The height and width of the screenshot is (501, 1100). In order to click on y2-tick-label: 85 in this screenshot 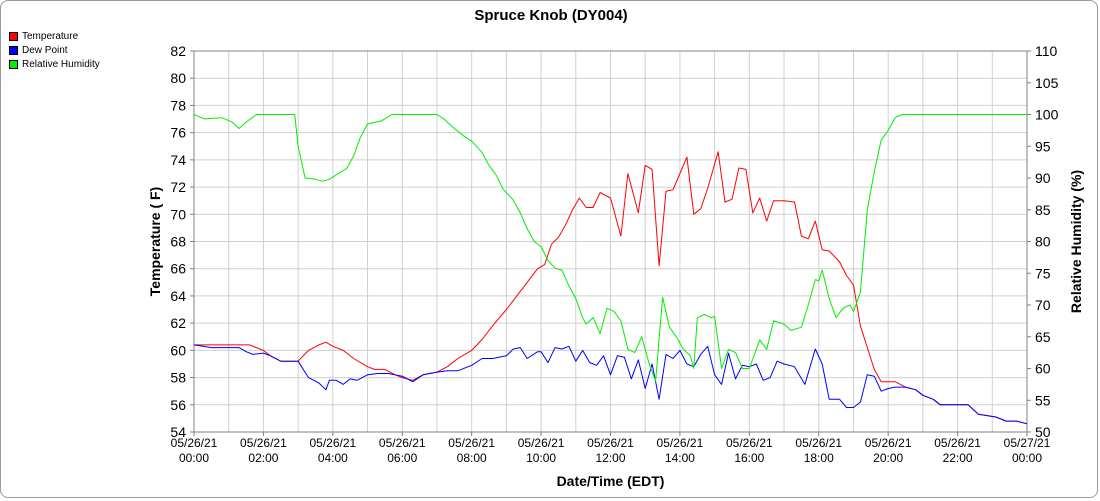, I will do `click(1043, 210)`.